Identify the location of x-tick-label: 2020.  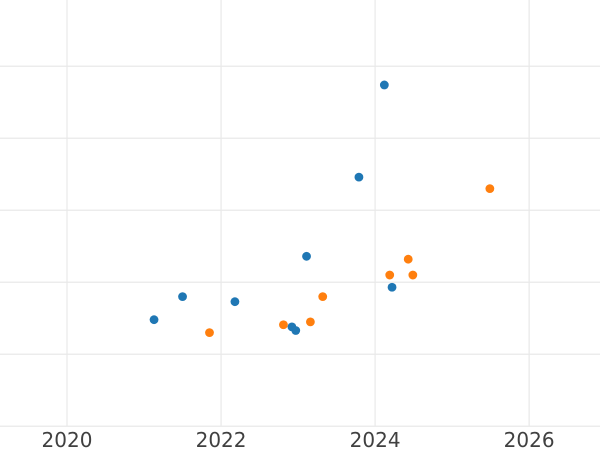
(67, 439).